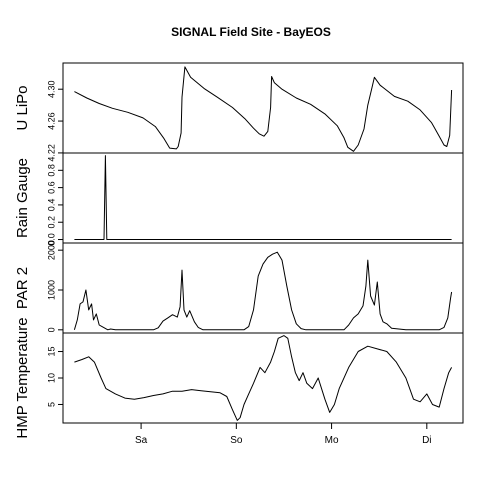  What do you see at coordinates (332, 440) in the screenshot?
I see `x-tick-label: Mo` at bounding box center [332, 440].